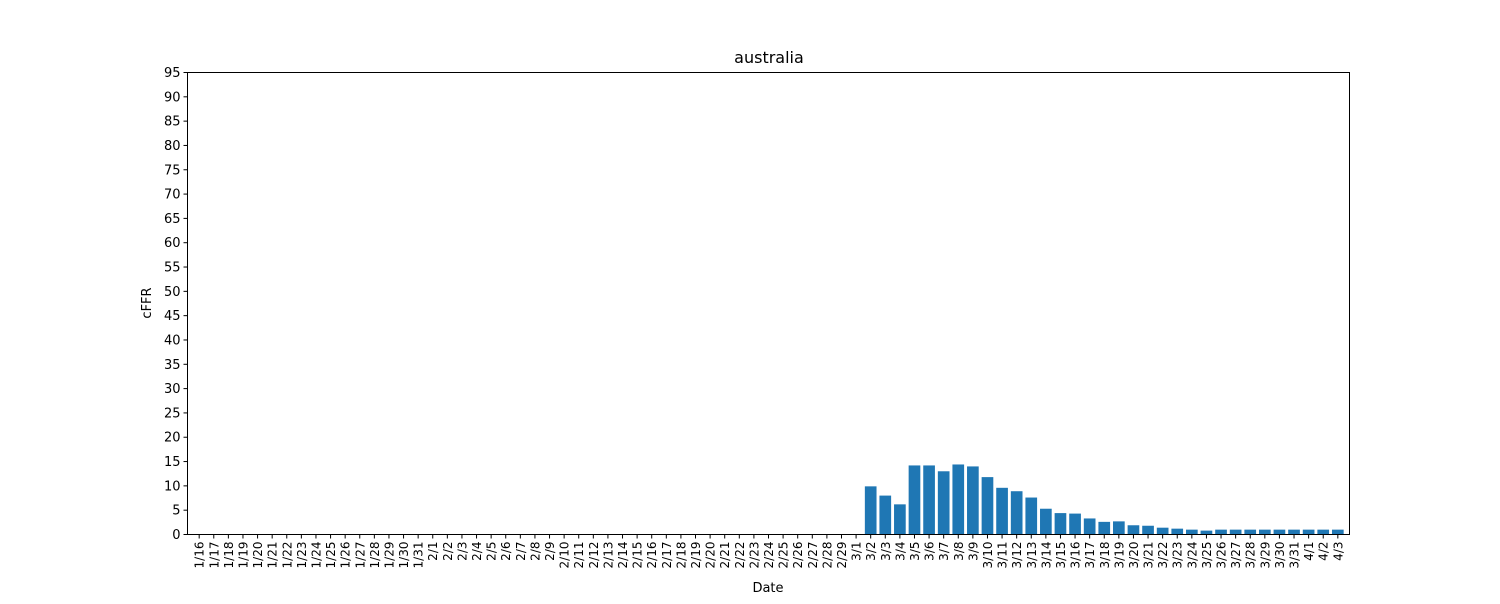 This screenshot has height=604, width=1500. Describe the element at coordinates (1162, 531) in the screenshot. I see `bar-3/22` at that location.